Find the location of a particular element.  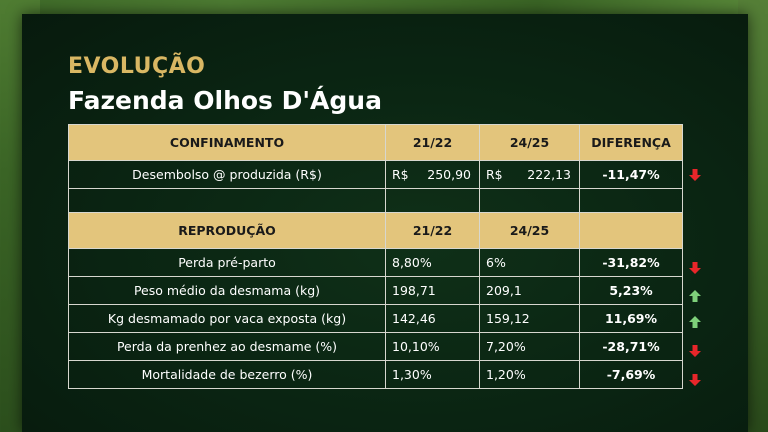

row-label: Perda da prenhez ao desmame (%) is located at coordinates (227, 346).